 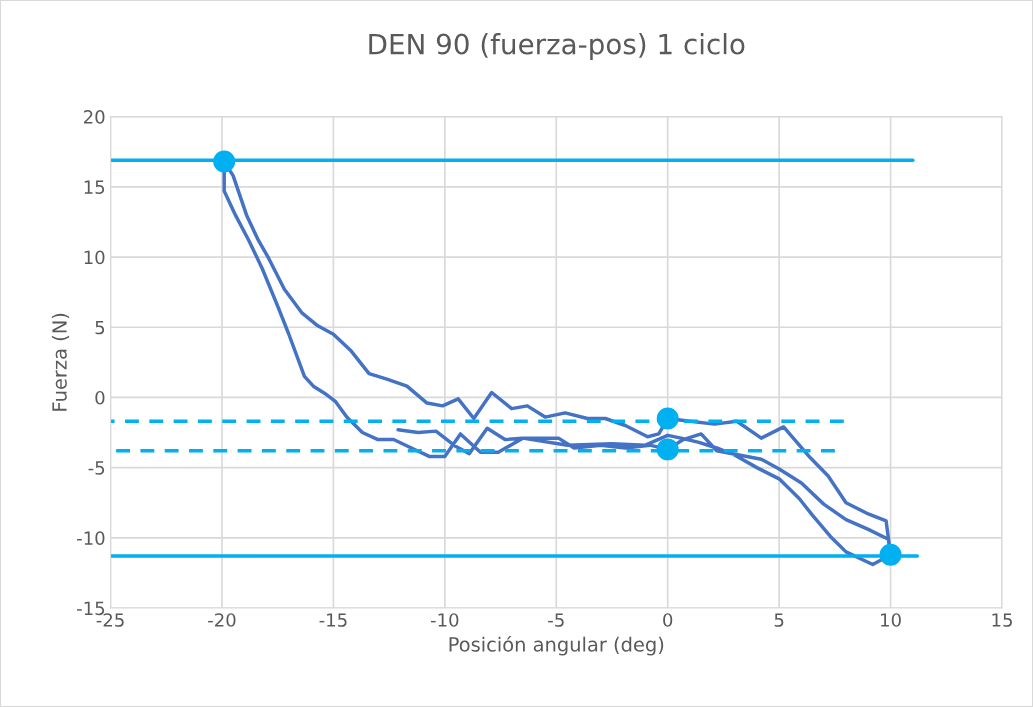 What do you see at coordinates (556, 645) in the screenshot?
I see `x-axis-title: Posición angular (deg)` at bounding box center [556, 645].